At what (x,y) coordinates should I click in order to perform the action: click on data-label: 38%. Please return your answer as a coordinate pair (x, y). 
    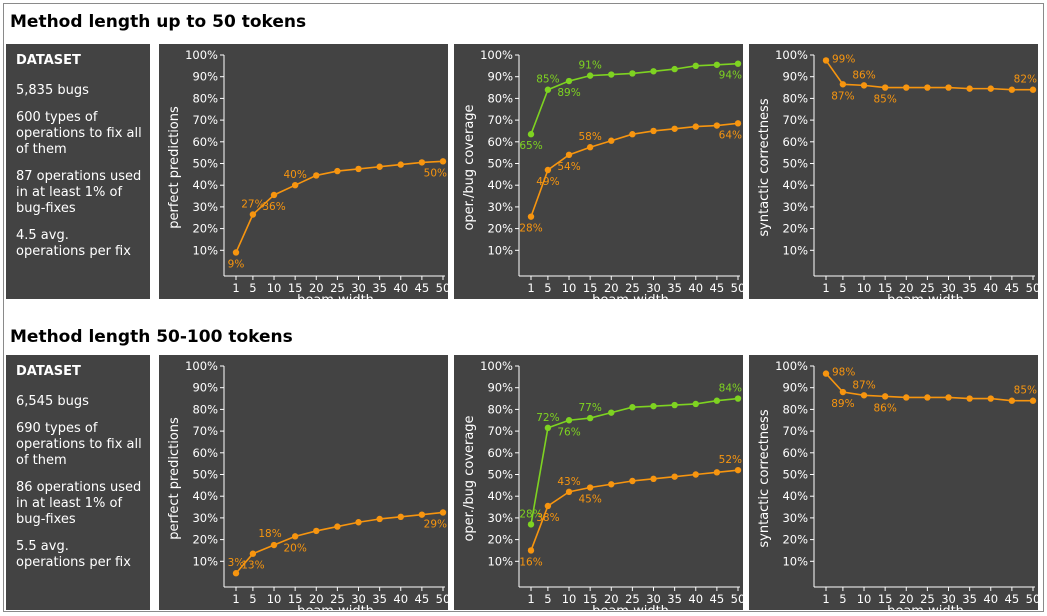
    Looking at the image, I should click on (547, 518).